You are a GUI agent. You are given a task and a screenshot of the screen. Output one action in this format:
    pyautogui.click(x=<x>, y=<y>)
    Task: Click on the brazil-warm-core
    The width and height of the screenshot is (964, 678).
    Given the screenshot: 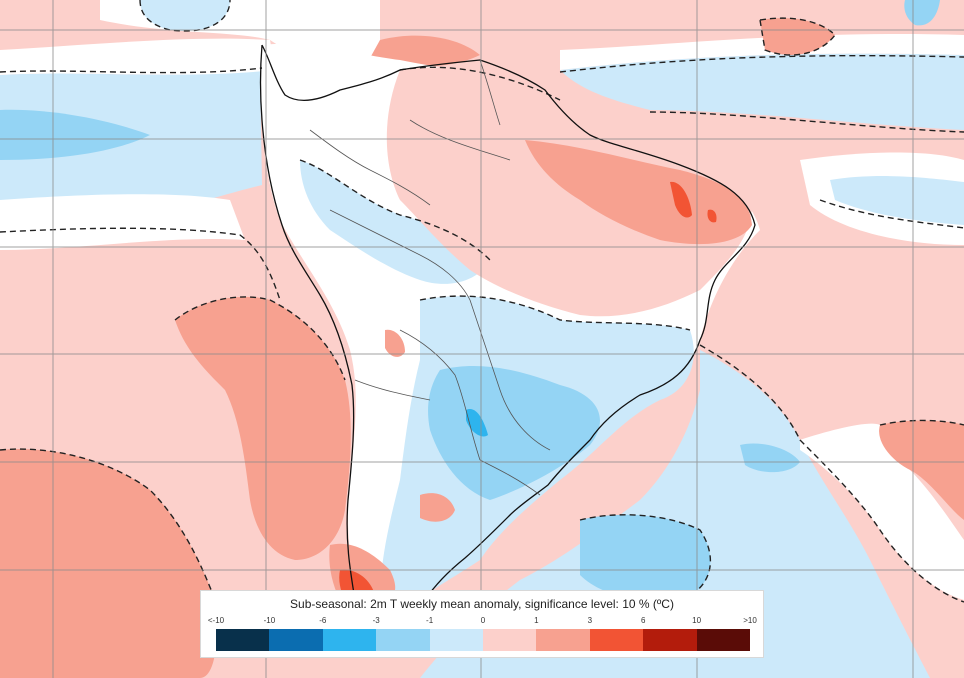 What is the action you would take?
    pyautogui.click(x=638, y=192)
    